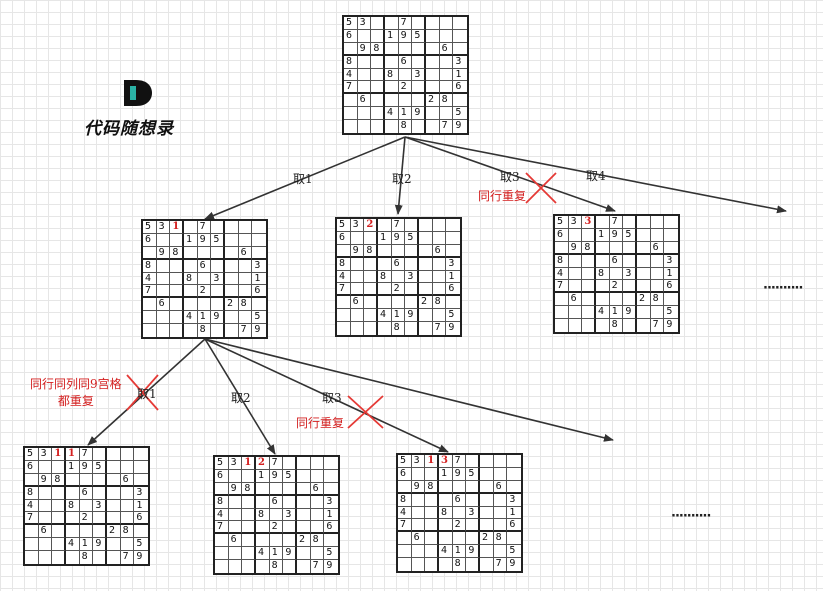  What do you see at coordinates (146, 392) in the screenshot?
I see `edge-l1-take1` at bounding box center [146, 392].